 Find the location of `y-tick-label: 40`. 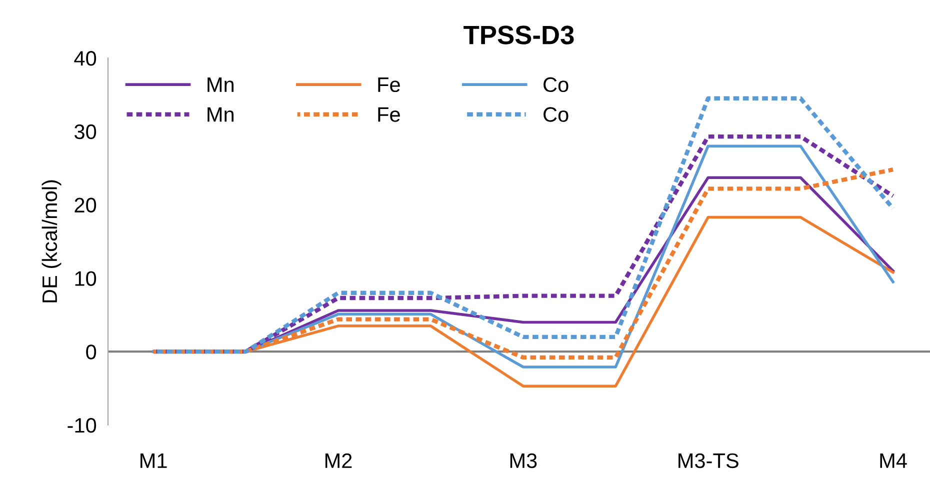

y-tick-label: 40 is located at coordinates (85, 58).